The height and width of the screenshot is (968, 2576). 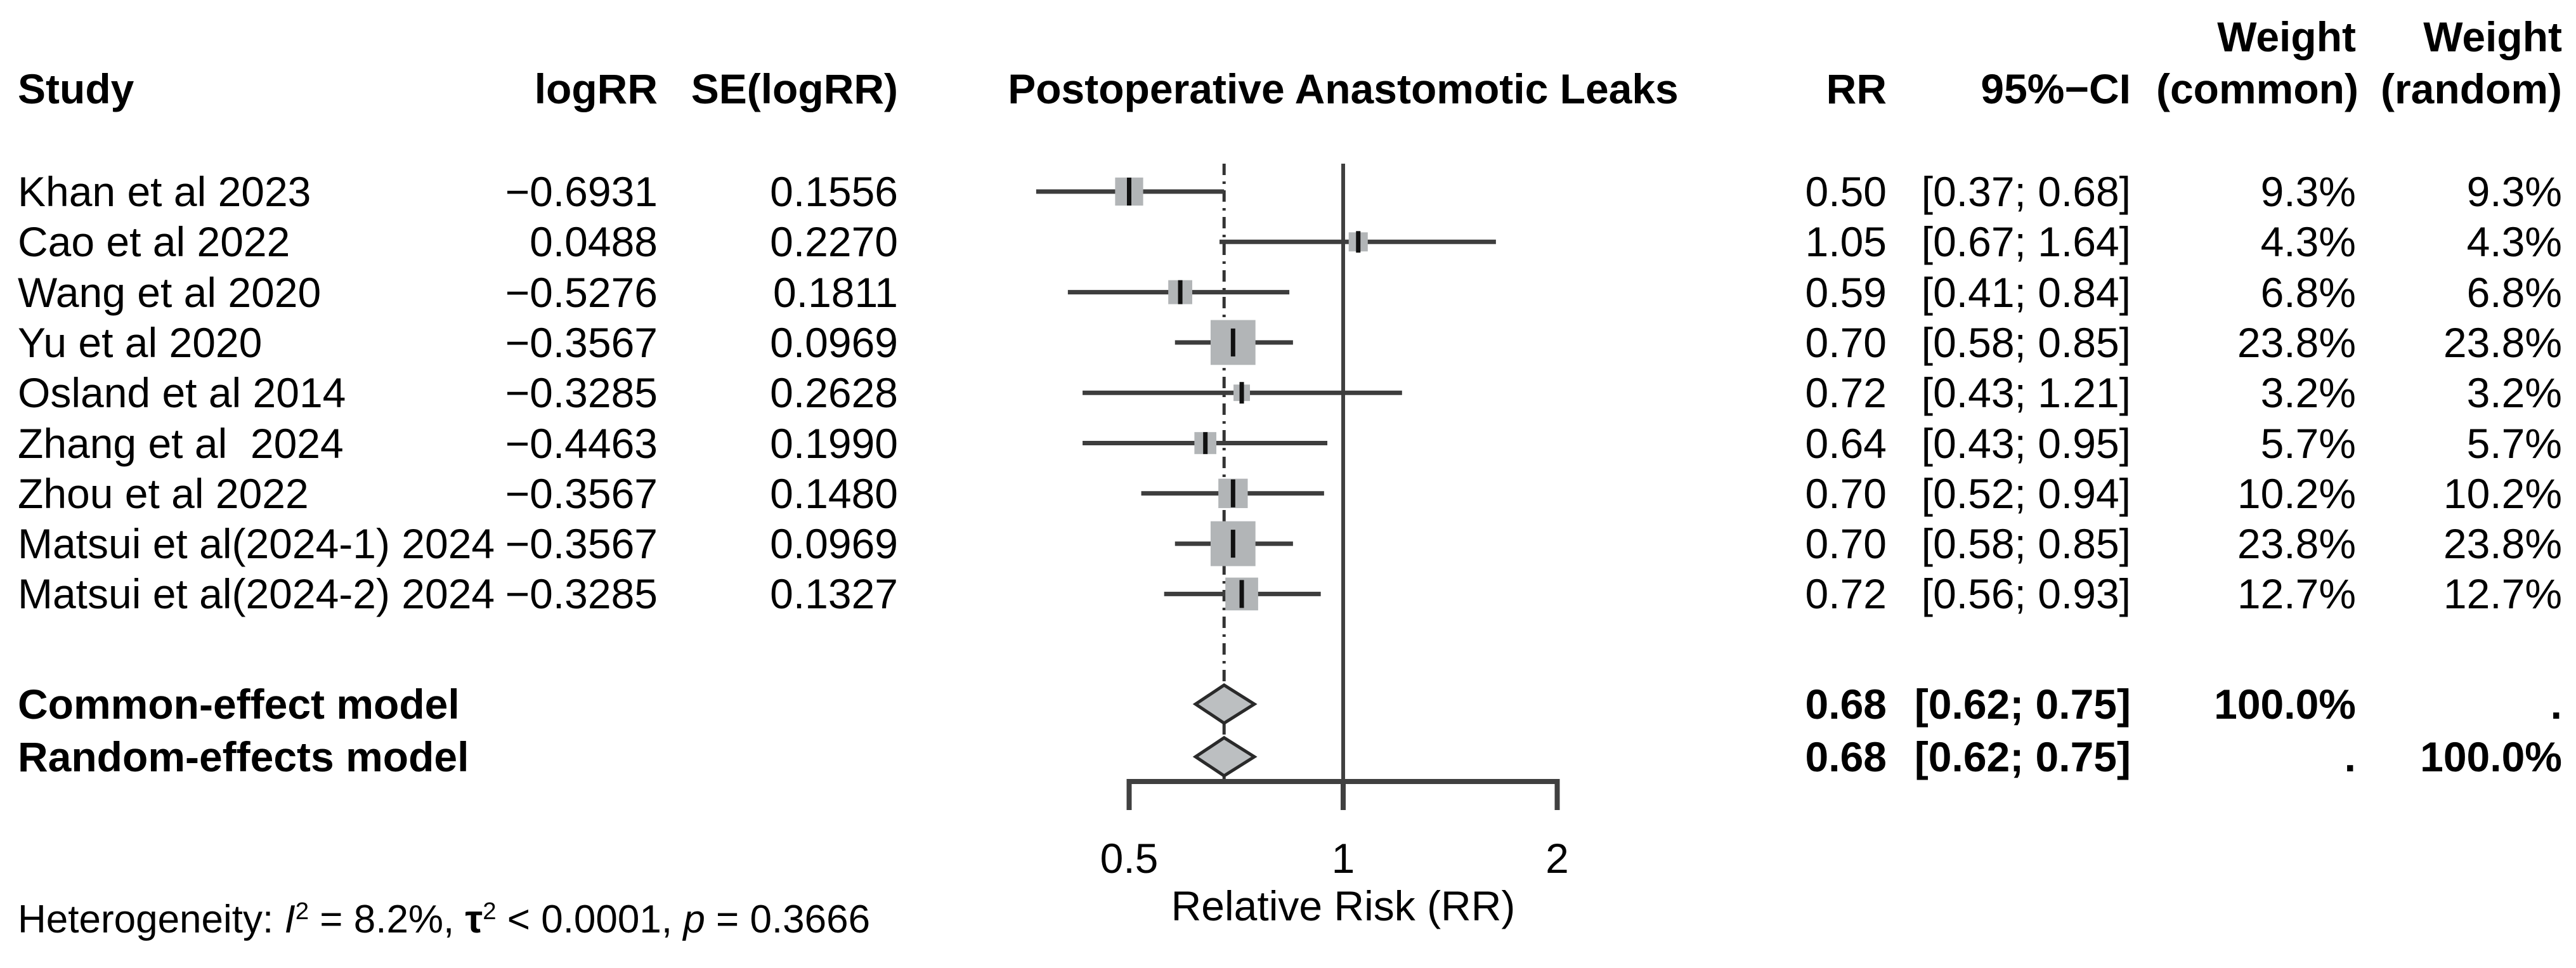 I want to click on study-weight-random: 4.3%, so click(x=2514, y=242).